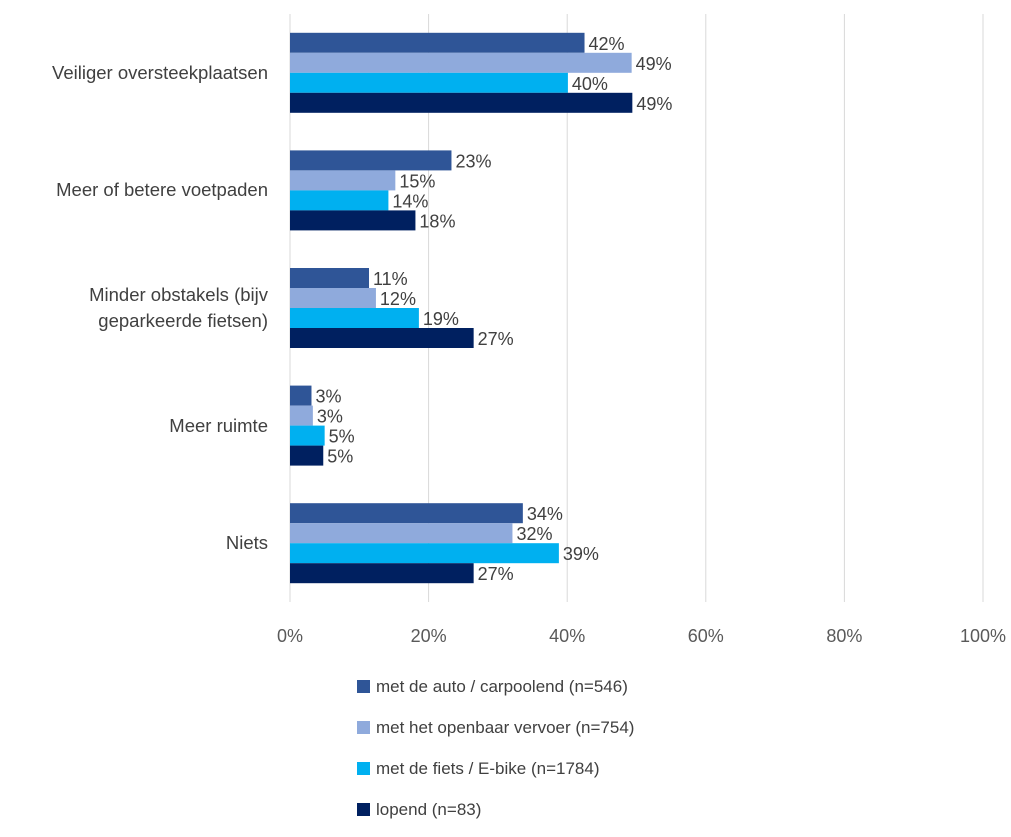 This screenshot has width=1011, height=837. I want to click on category-label: Niets, so click(247, 543).